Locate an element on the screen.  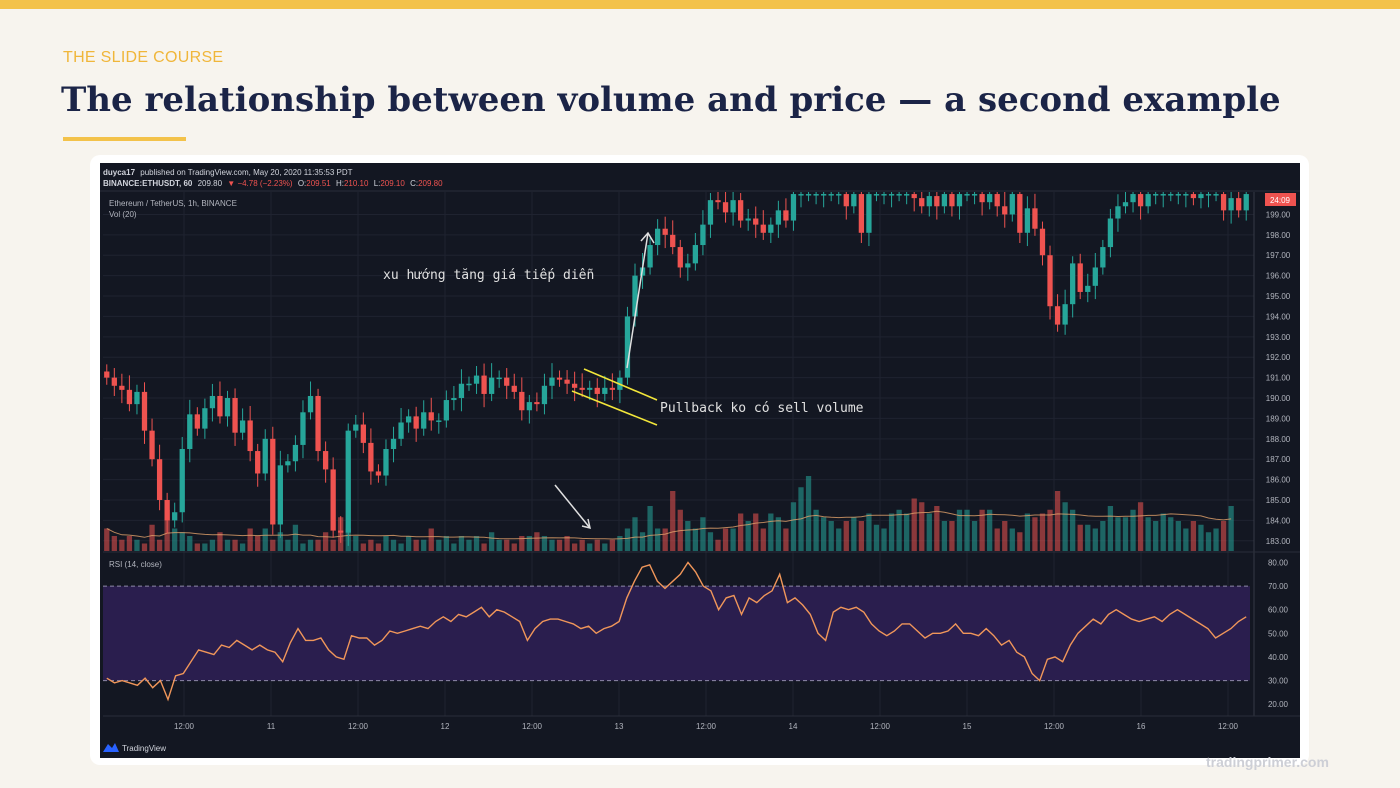
publisher: duyca17 is located at coordinates (119, 172).